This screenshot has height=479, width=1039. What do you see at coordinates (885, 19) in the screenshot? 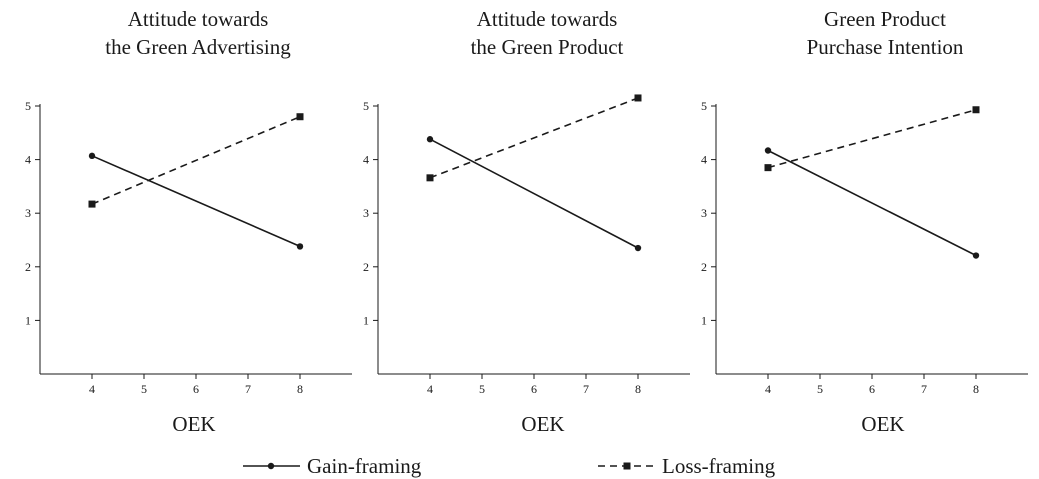
I see `chart-title-line: Green Product` at bounding box center [885, 19].